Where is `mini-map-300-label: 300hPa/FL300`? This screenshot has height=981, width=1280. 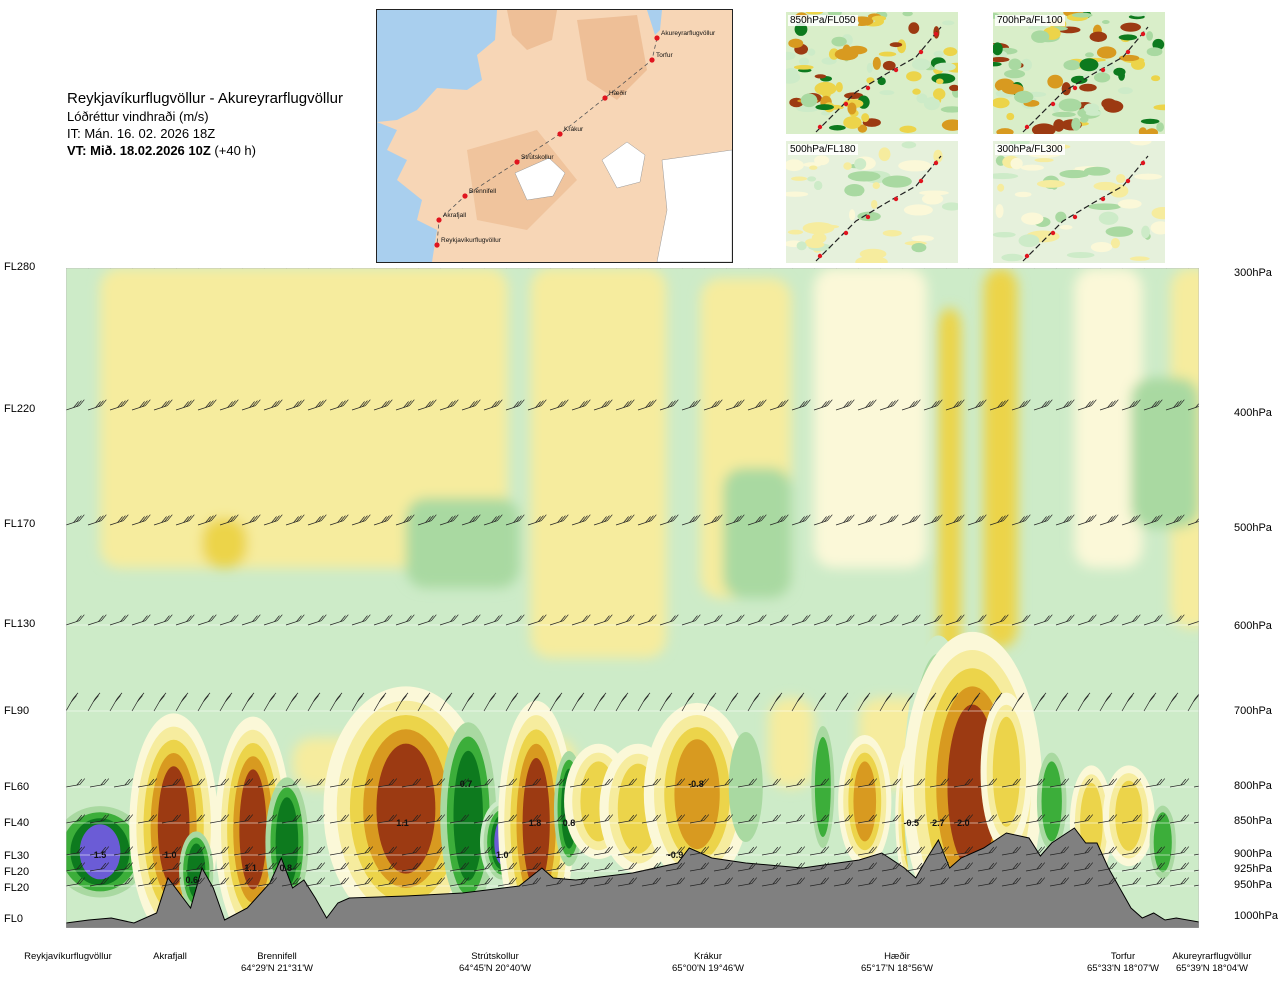
mini-map-300-label: 300hPa/FL300 is located at coordinates (1030, 149).